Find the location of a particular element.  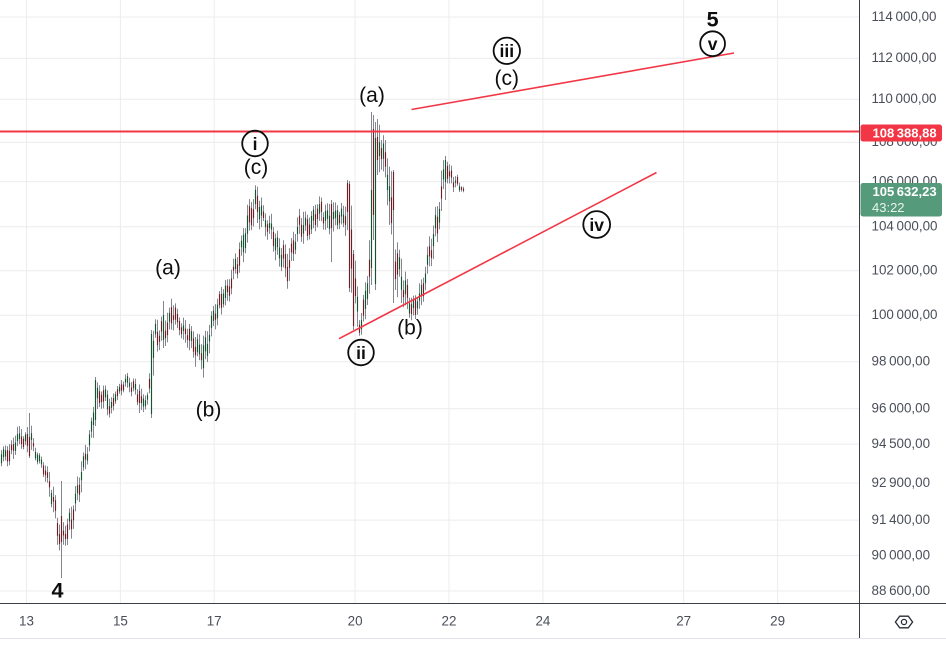

svg-text: iv is located at coordinates (596, 225).